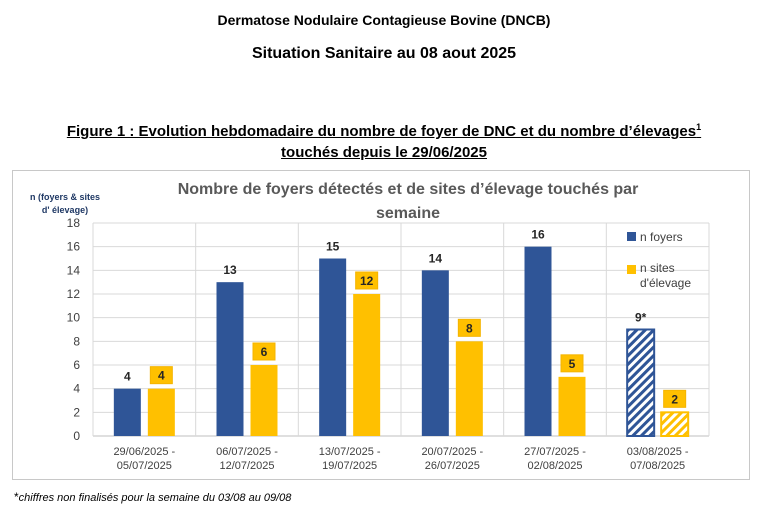  I want to click on y-tick-label: 18, so click(74, 223).